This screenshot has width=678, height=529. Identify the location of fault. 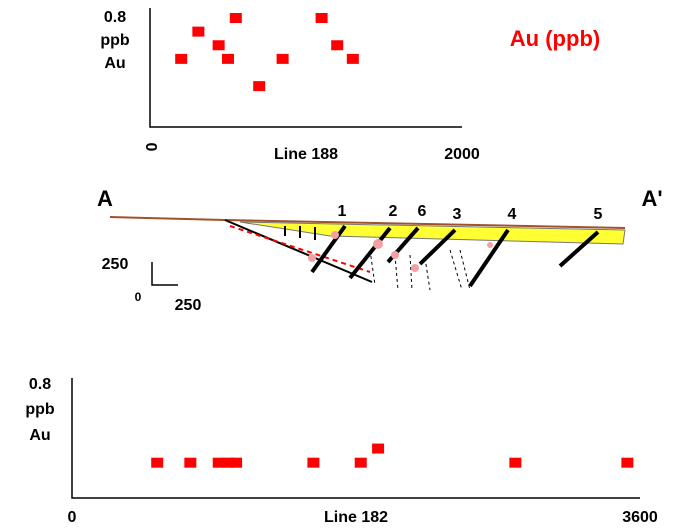
(298, 251).